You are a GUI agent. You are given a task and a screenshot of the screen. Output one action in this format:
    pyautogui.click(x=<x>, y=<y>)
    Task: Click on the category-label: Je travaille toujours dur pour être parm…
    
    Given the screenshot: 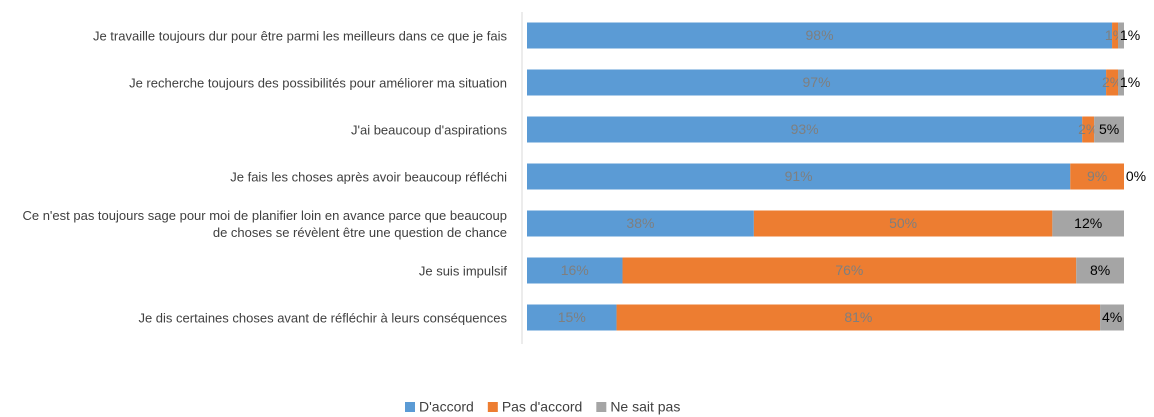 What is the action you would take?
    pyautogui.click(x=299, y=35)
    